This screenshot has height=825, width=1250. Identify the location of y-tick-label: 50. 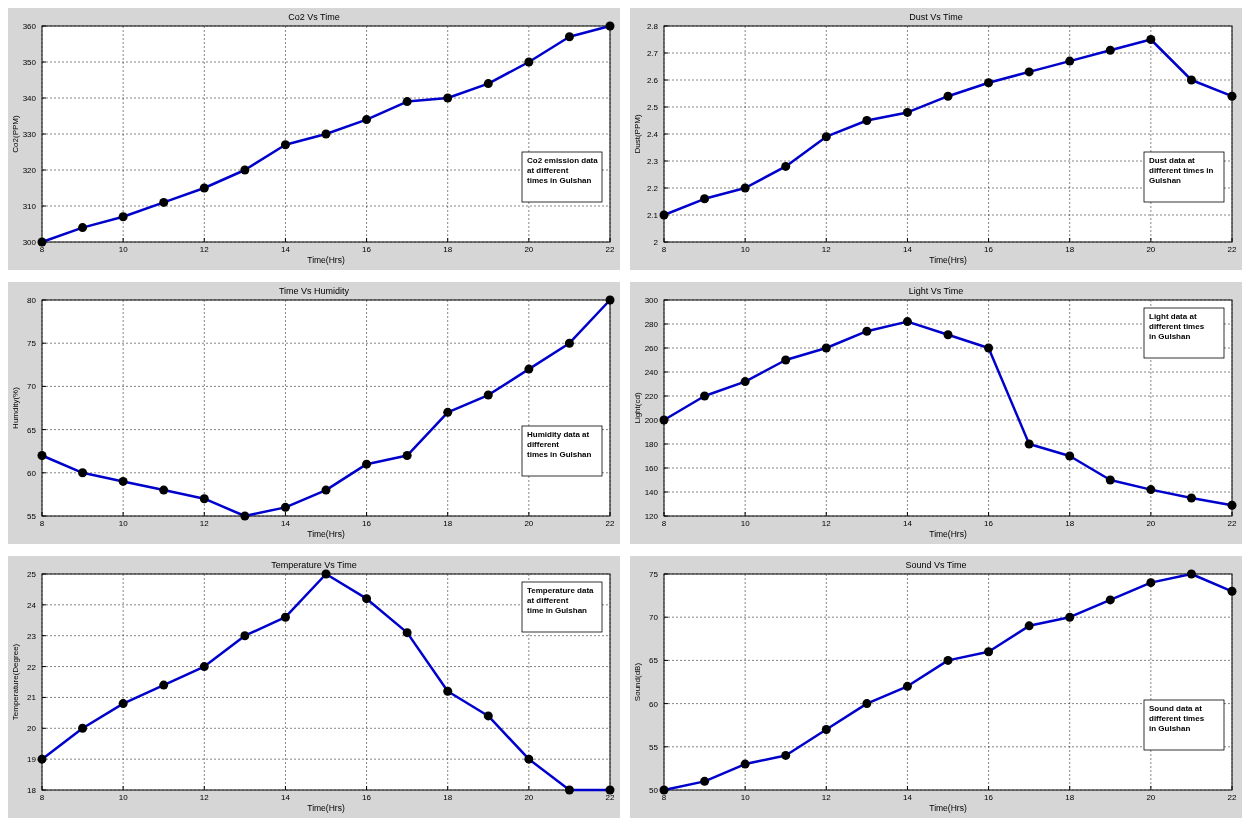
(654, 790).